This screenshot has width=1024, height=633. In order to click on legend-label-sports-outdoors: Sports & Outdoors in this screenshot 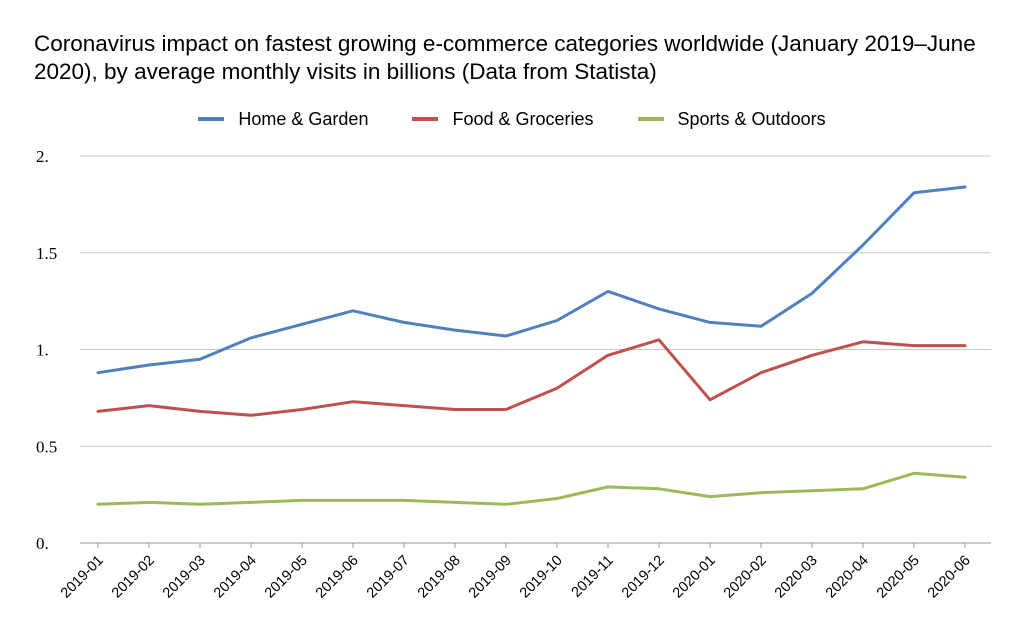, I will do `click(751, 118)`.